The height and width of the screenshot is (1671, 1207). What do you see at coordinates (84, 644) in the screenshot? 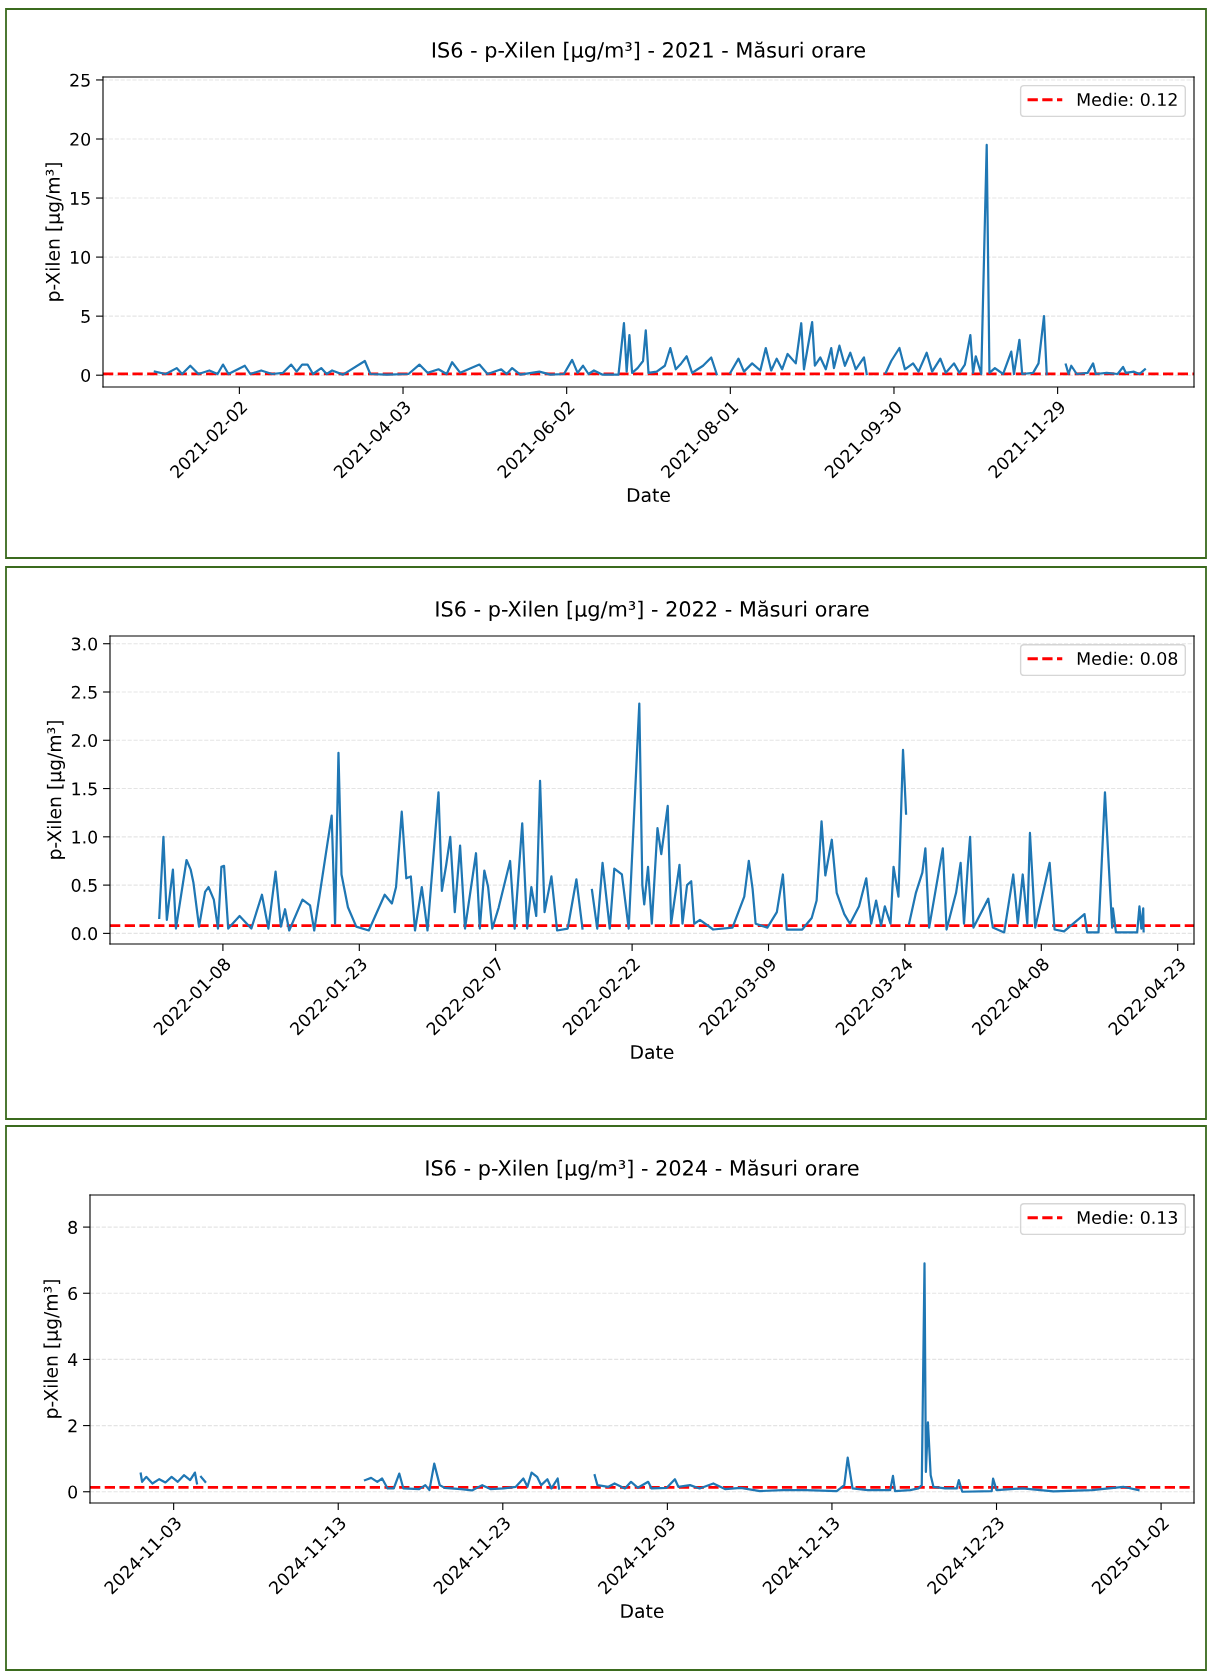
I see `y-tick-label: 3.0` at bounding box center [84, 644].